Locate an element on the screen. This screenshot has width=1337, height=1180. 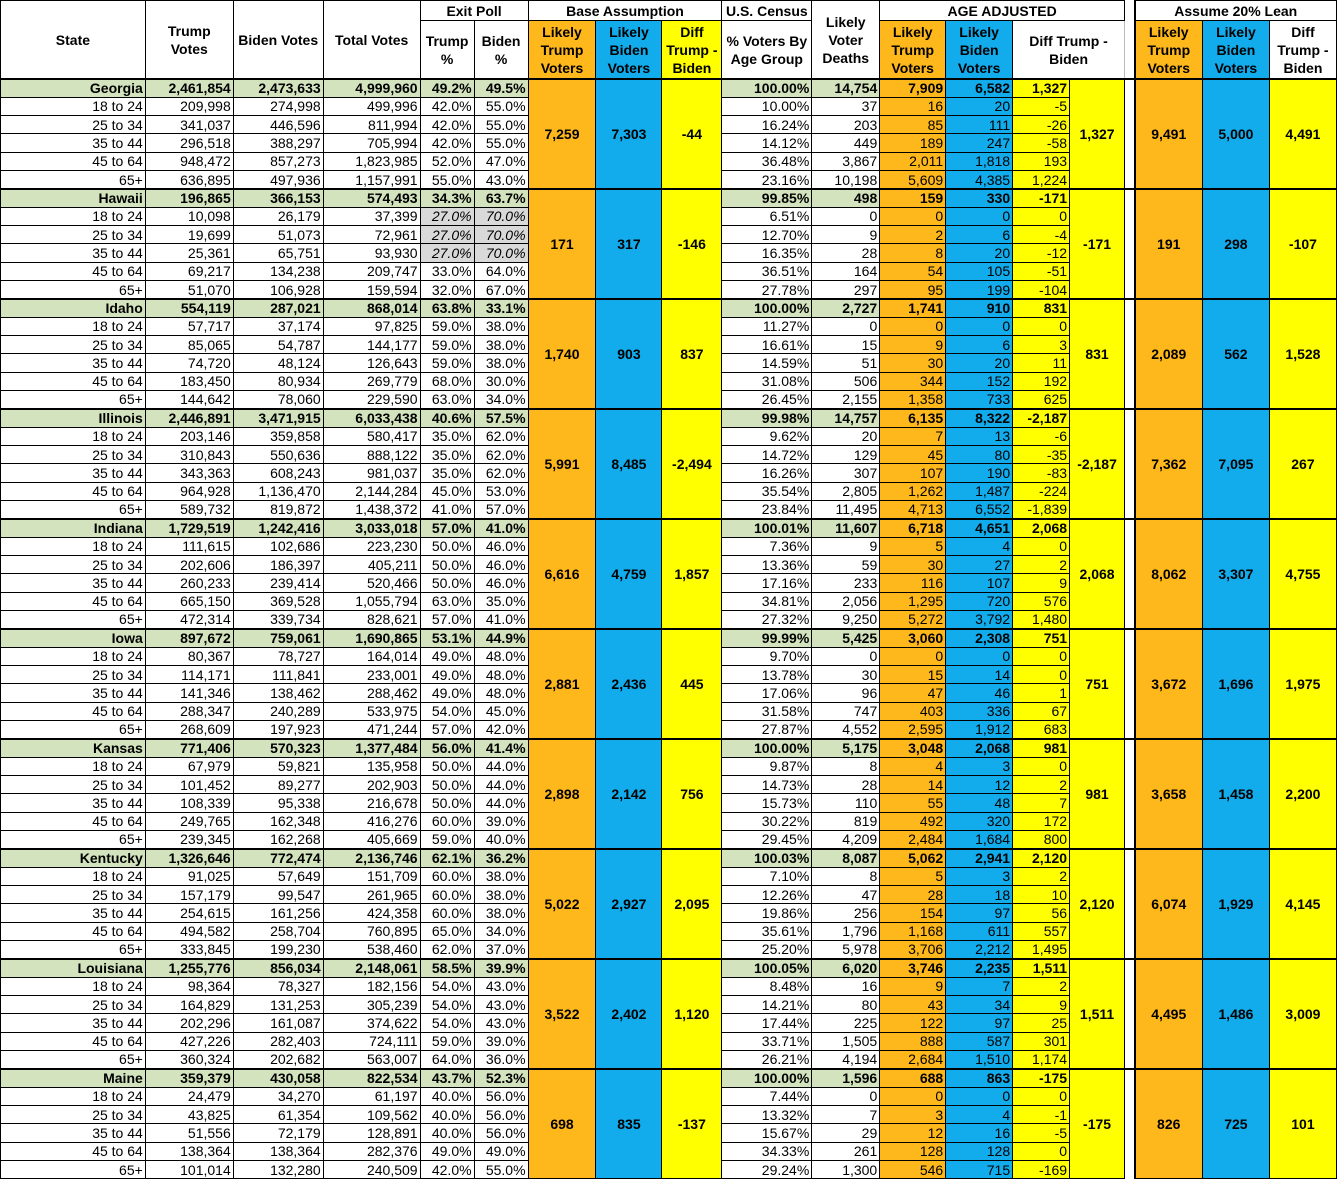
pct-voters: 16.24% is located at coordinates (767, 125).